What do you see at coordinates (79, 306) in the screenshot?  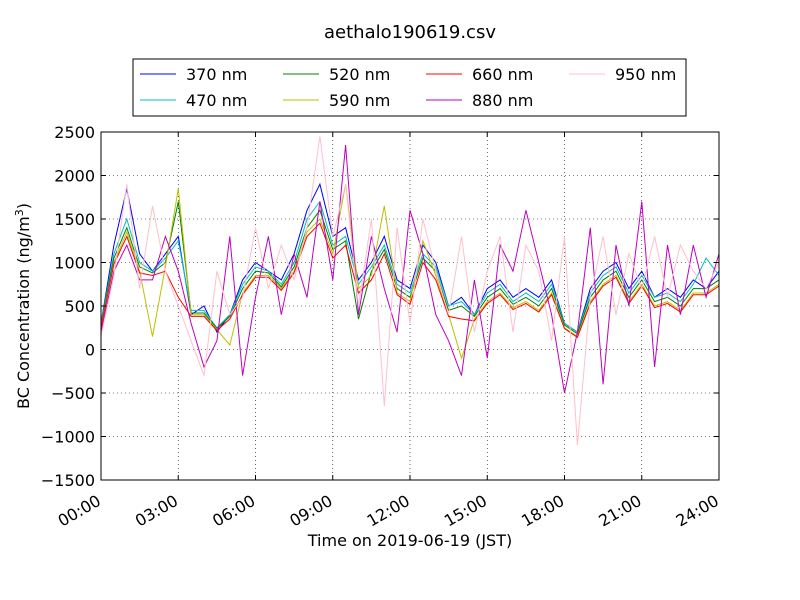 I see `y-tick-label: 500` at bounding box center [79, 306].